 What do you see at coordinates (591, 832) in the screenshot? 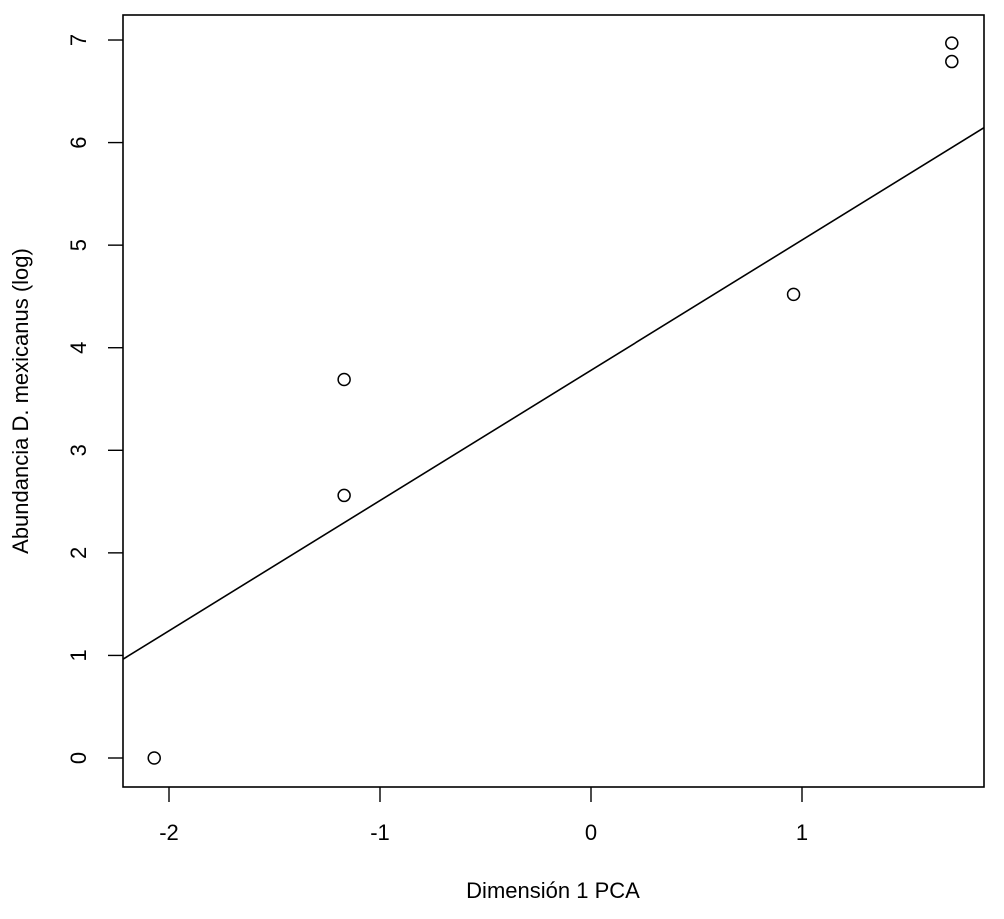
I see `x-tick-label: 0` at bounding box center [591, 832].